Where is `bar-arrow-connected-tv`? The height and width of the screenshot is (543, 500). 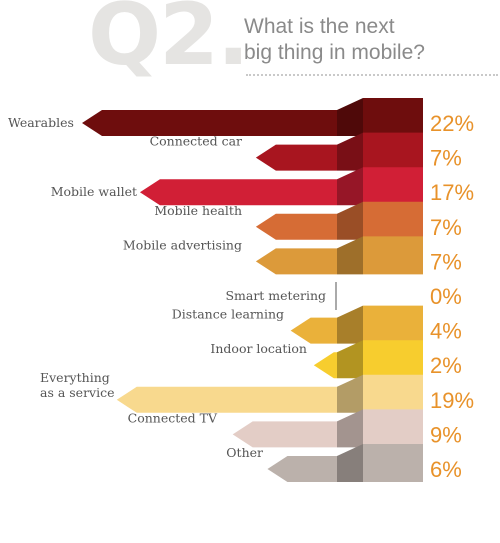
bar-arrow-connected-tv is located at coordinates (284, 434).